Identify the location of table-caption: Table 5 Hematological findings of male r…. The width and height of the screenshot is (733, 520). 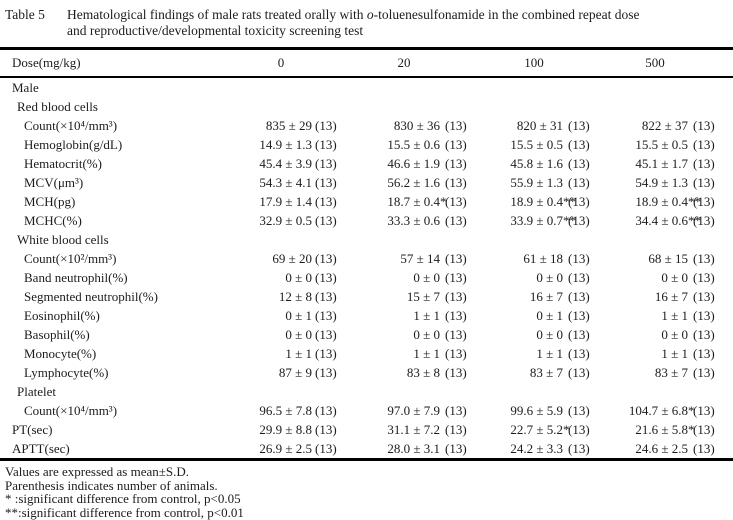
(366, 19).